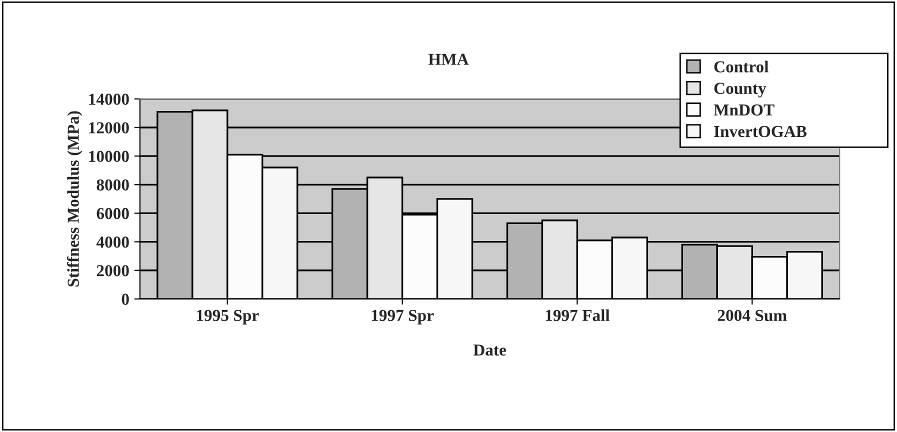 Image resolution: width=897 pixels, height=432 pixels. I want to click on y-tick-label: 8000, so click(112, 185).